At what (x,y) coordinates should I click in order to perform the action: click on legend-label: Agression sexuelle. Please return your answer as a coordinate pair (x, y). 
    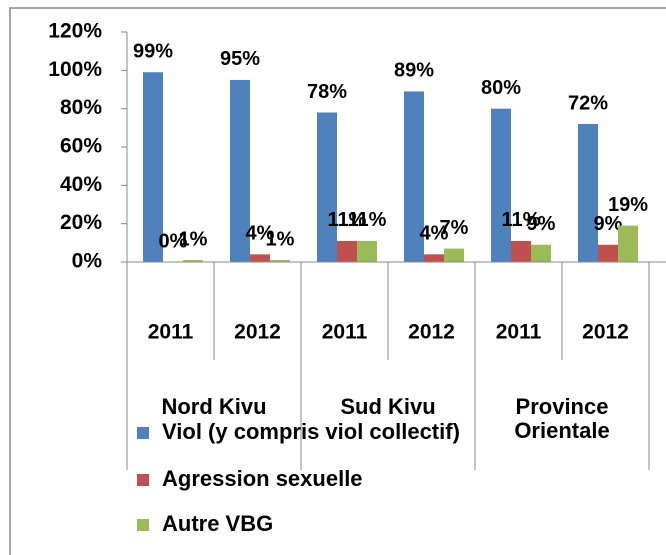
    Looking at the image, I should click on (262, 478).